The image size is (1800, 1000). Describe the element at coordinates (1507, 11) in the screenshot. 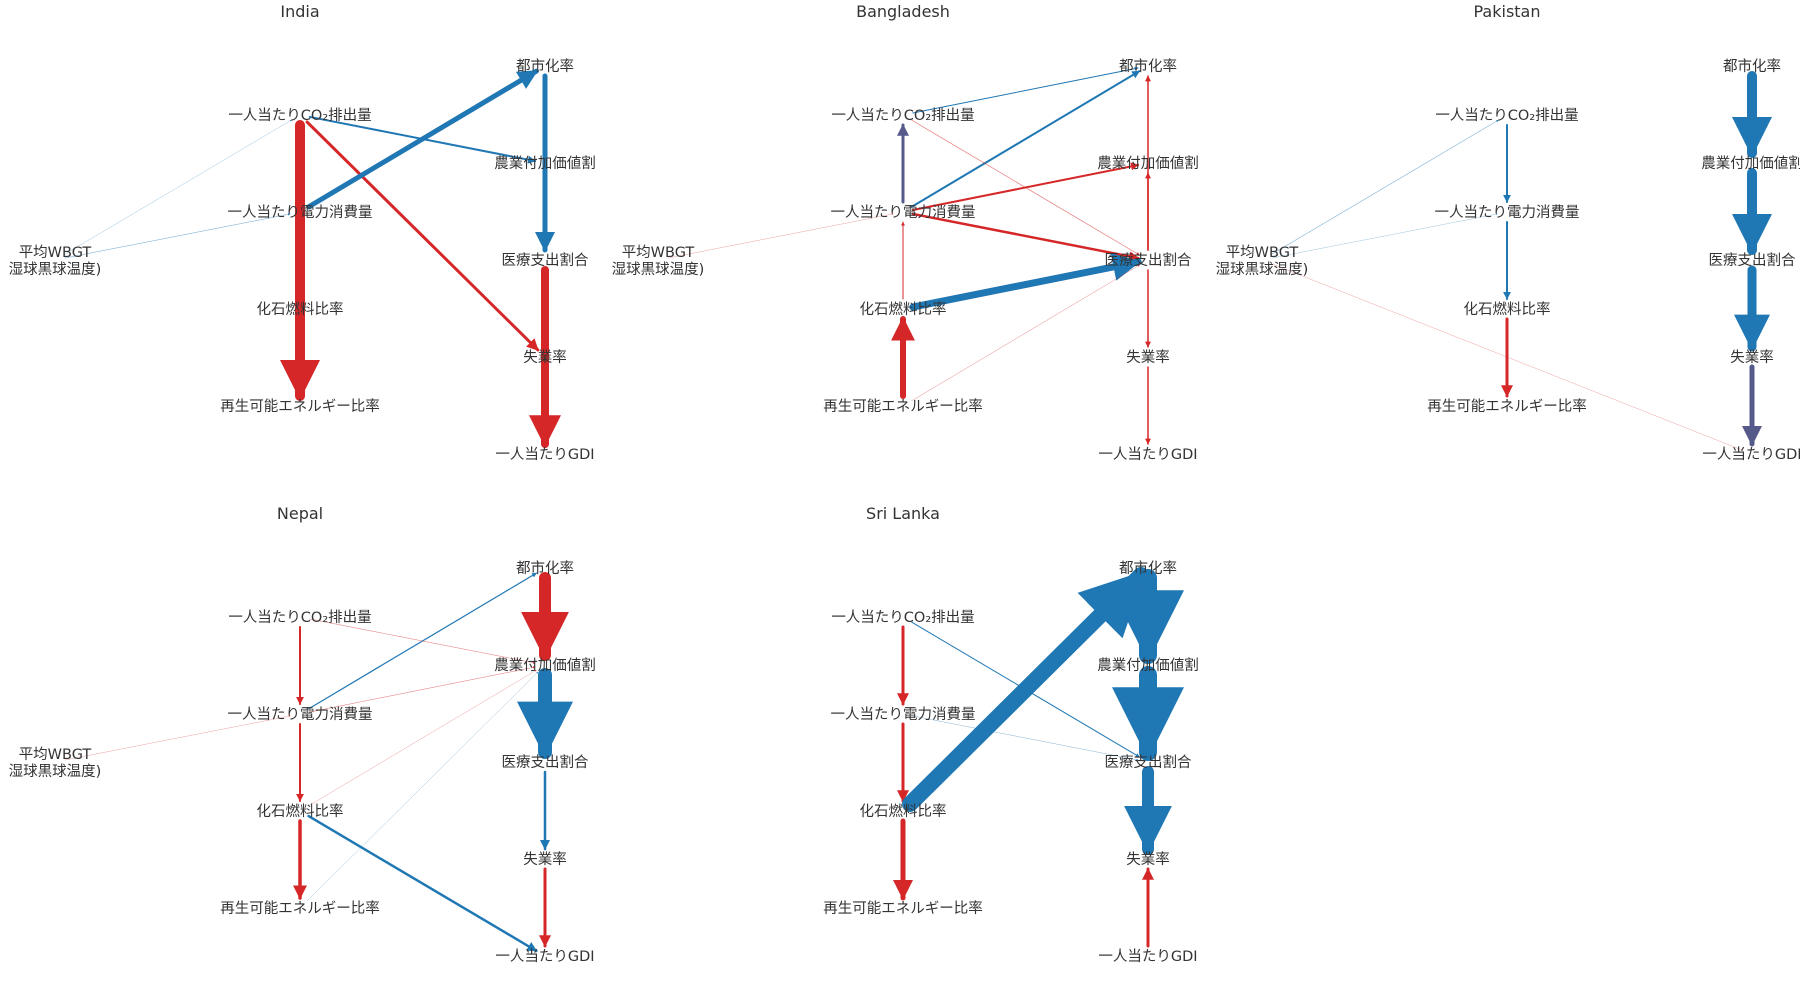

I see `panel-title: Pakistan` at that location.